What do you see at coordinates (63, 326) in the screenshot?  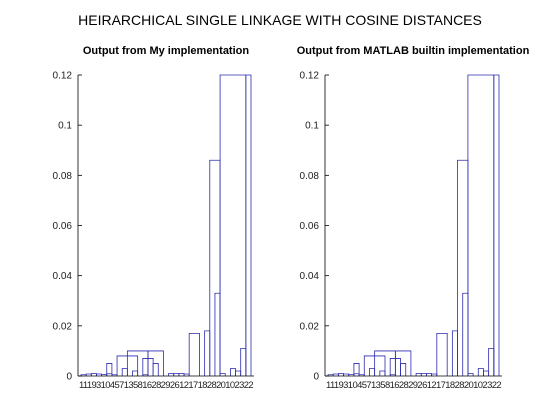 I see `left-y-tick-label: 0.02` at bounding box center [63, 326].